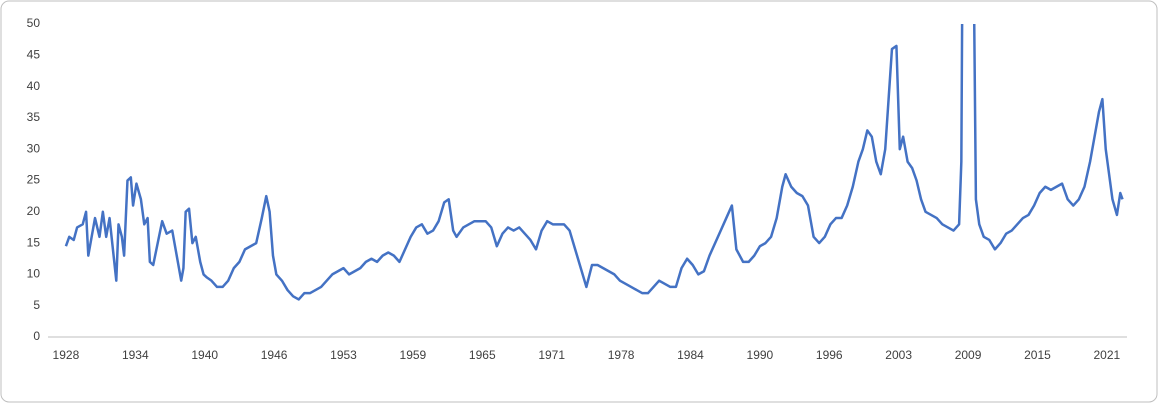 This screenshot has width=1159, height=404. Describe the element at coordinates (621, 355) in the screenshot. I see `x-tick-label: 1978` at that location.